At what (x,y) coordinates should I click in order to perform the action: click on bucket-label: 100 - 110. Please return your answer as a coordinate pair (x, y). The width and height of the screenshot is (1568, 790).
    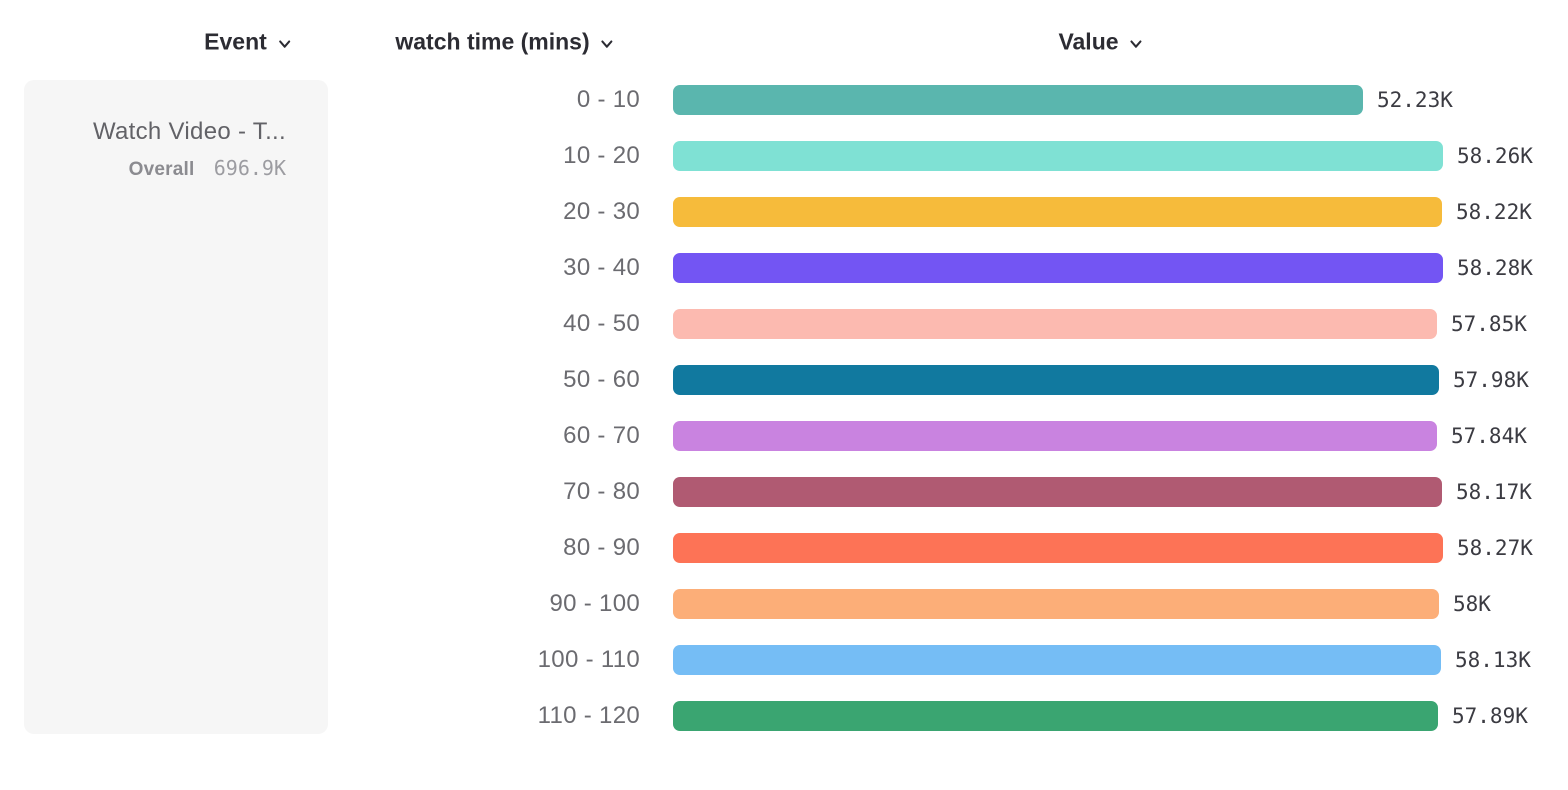
    Looking at the image, I should click on (588, 659).